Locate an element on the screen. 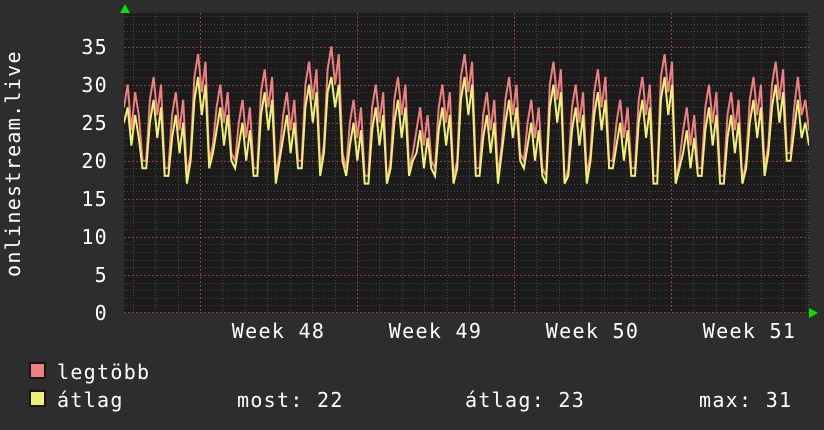  legend-label-atlag: átlag is located at coordinates (90, 400).